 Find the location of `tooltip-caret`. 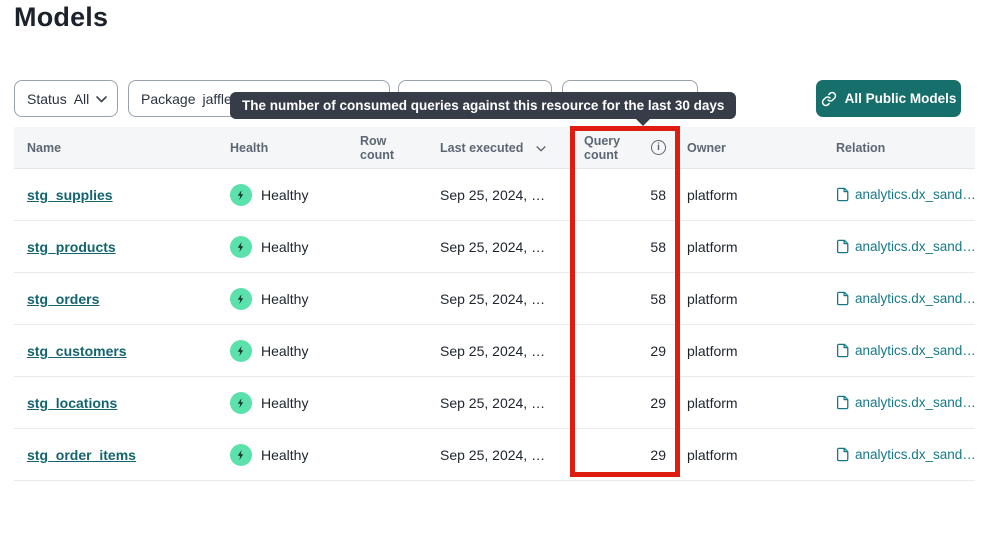

tooltip-caret is located at coordinates (643, 122).